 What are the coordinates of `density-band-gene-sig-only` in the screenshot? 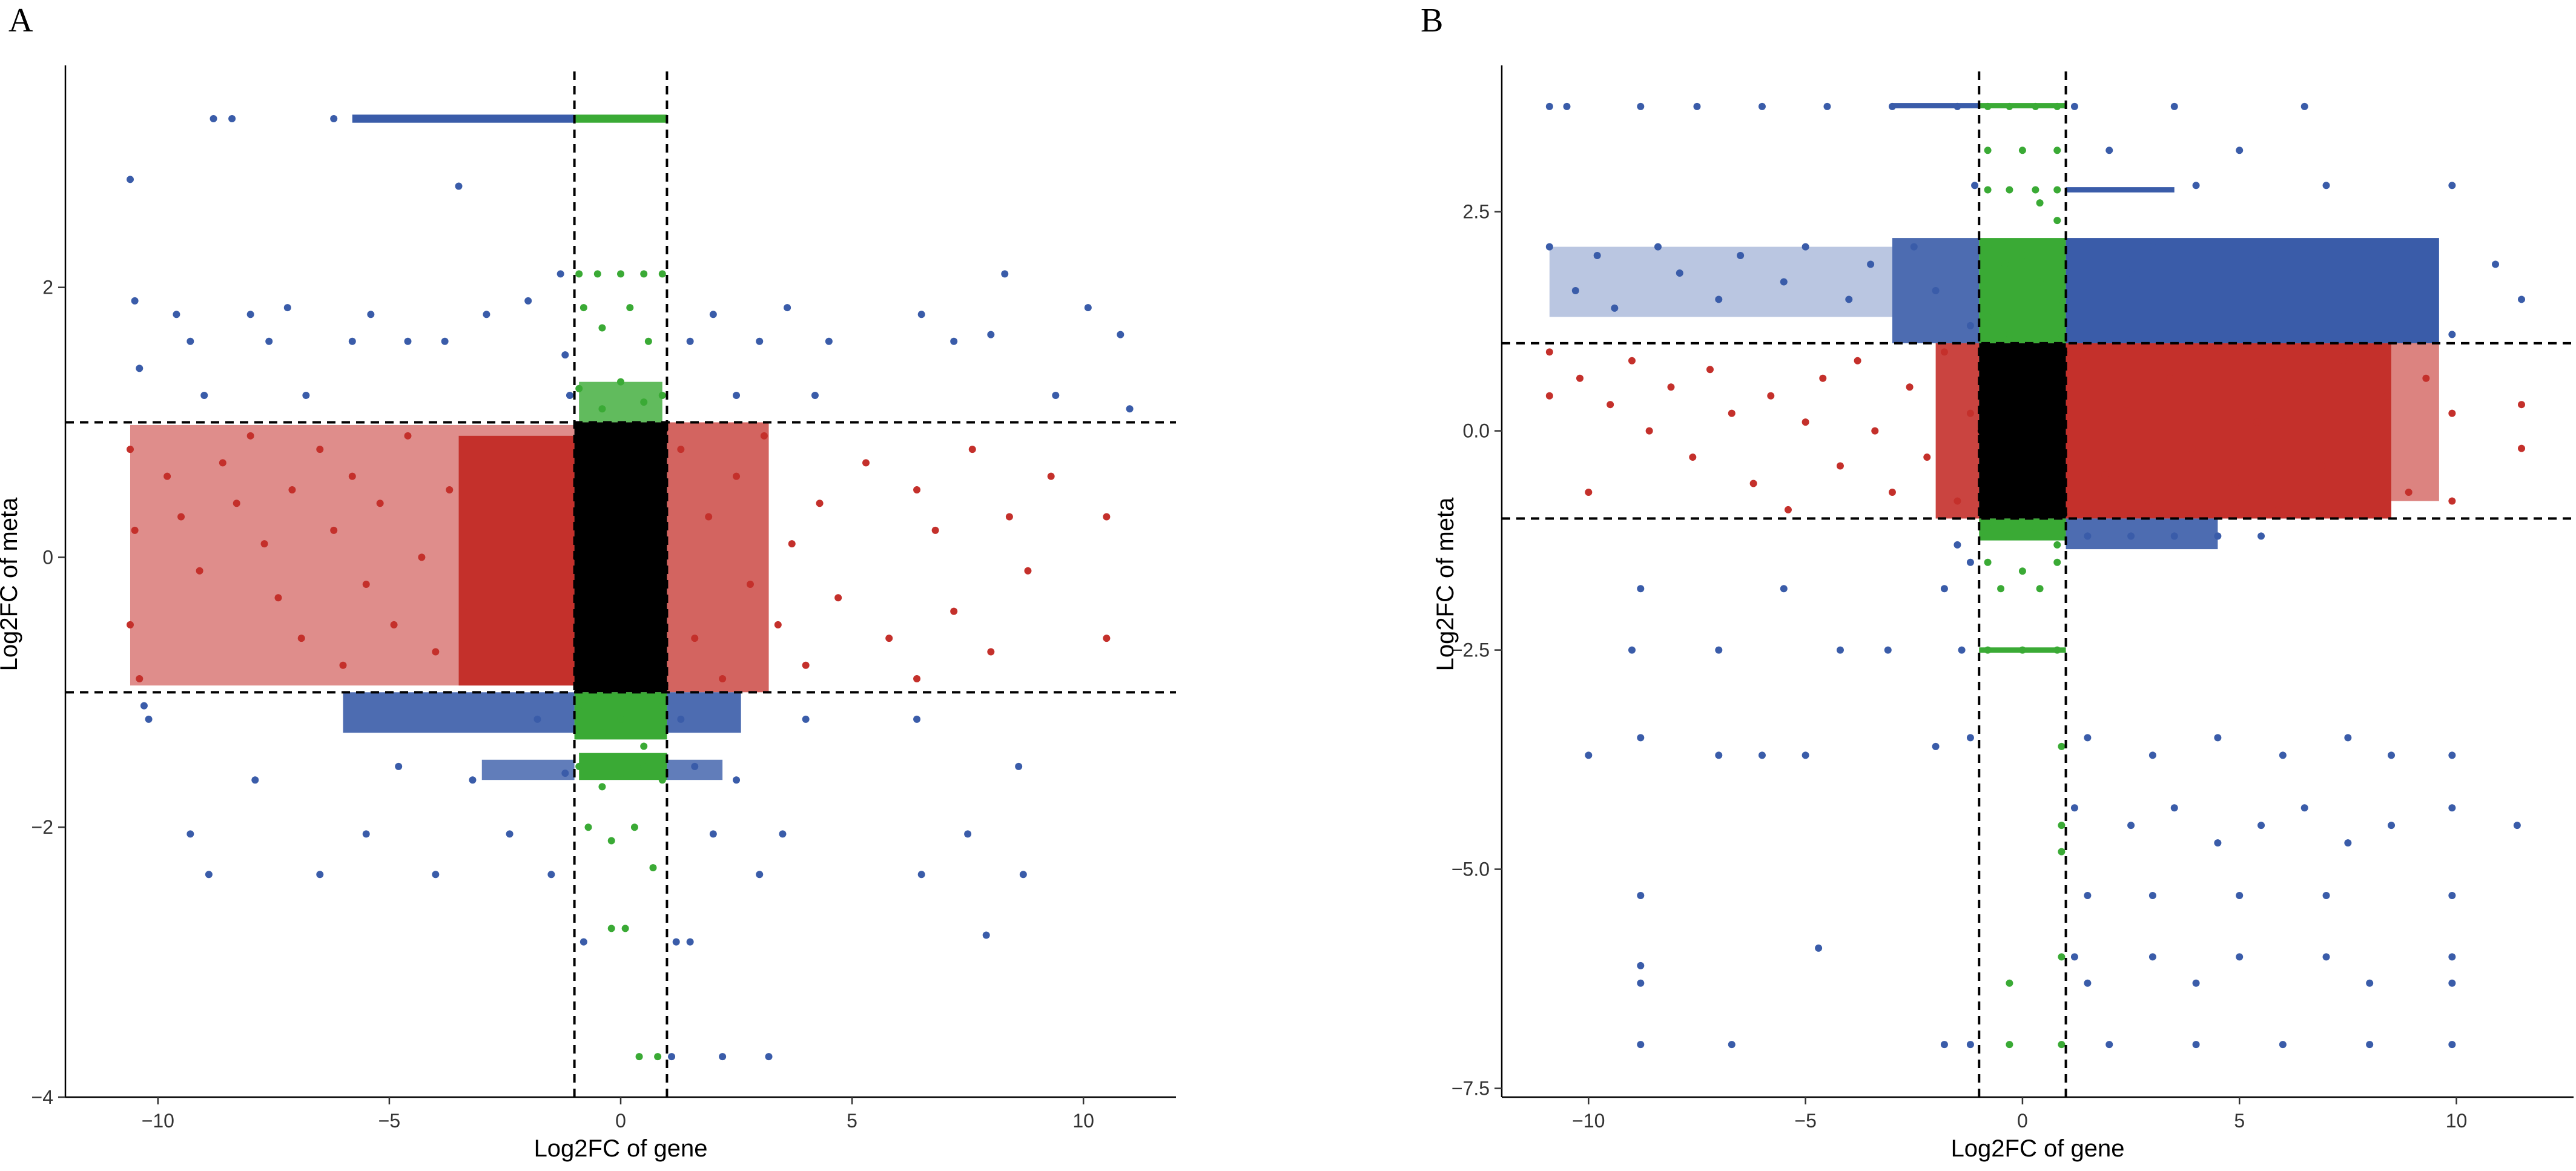 It's located at (2229, 431).